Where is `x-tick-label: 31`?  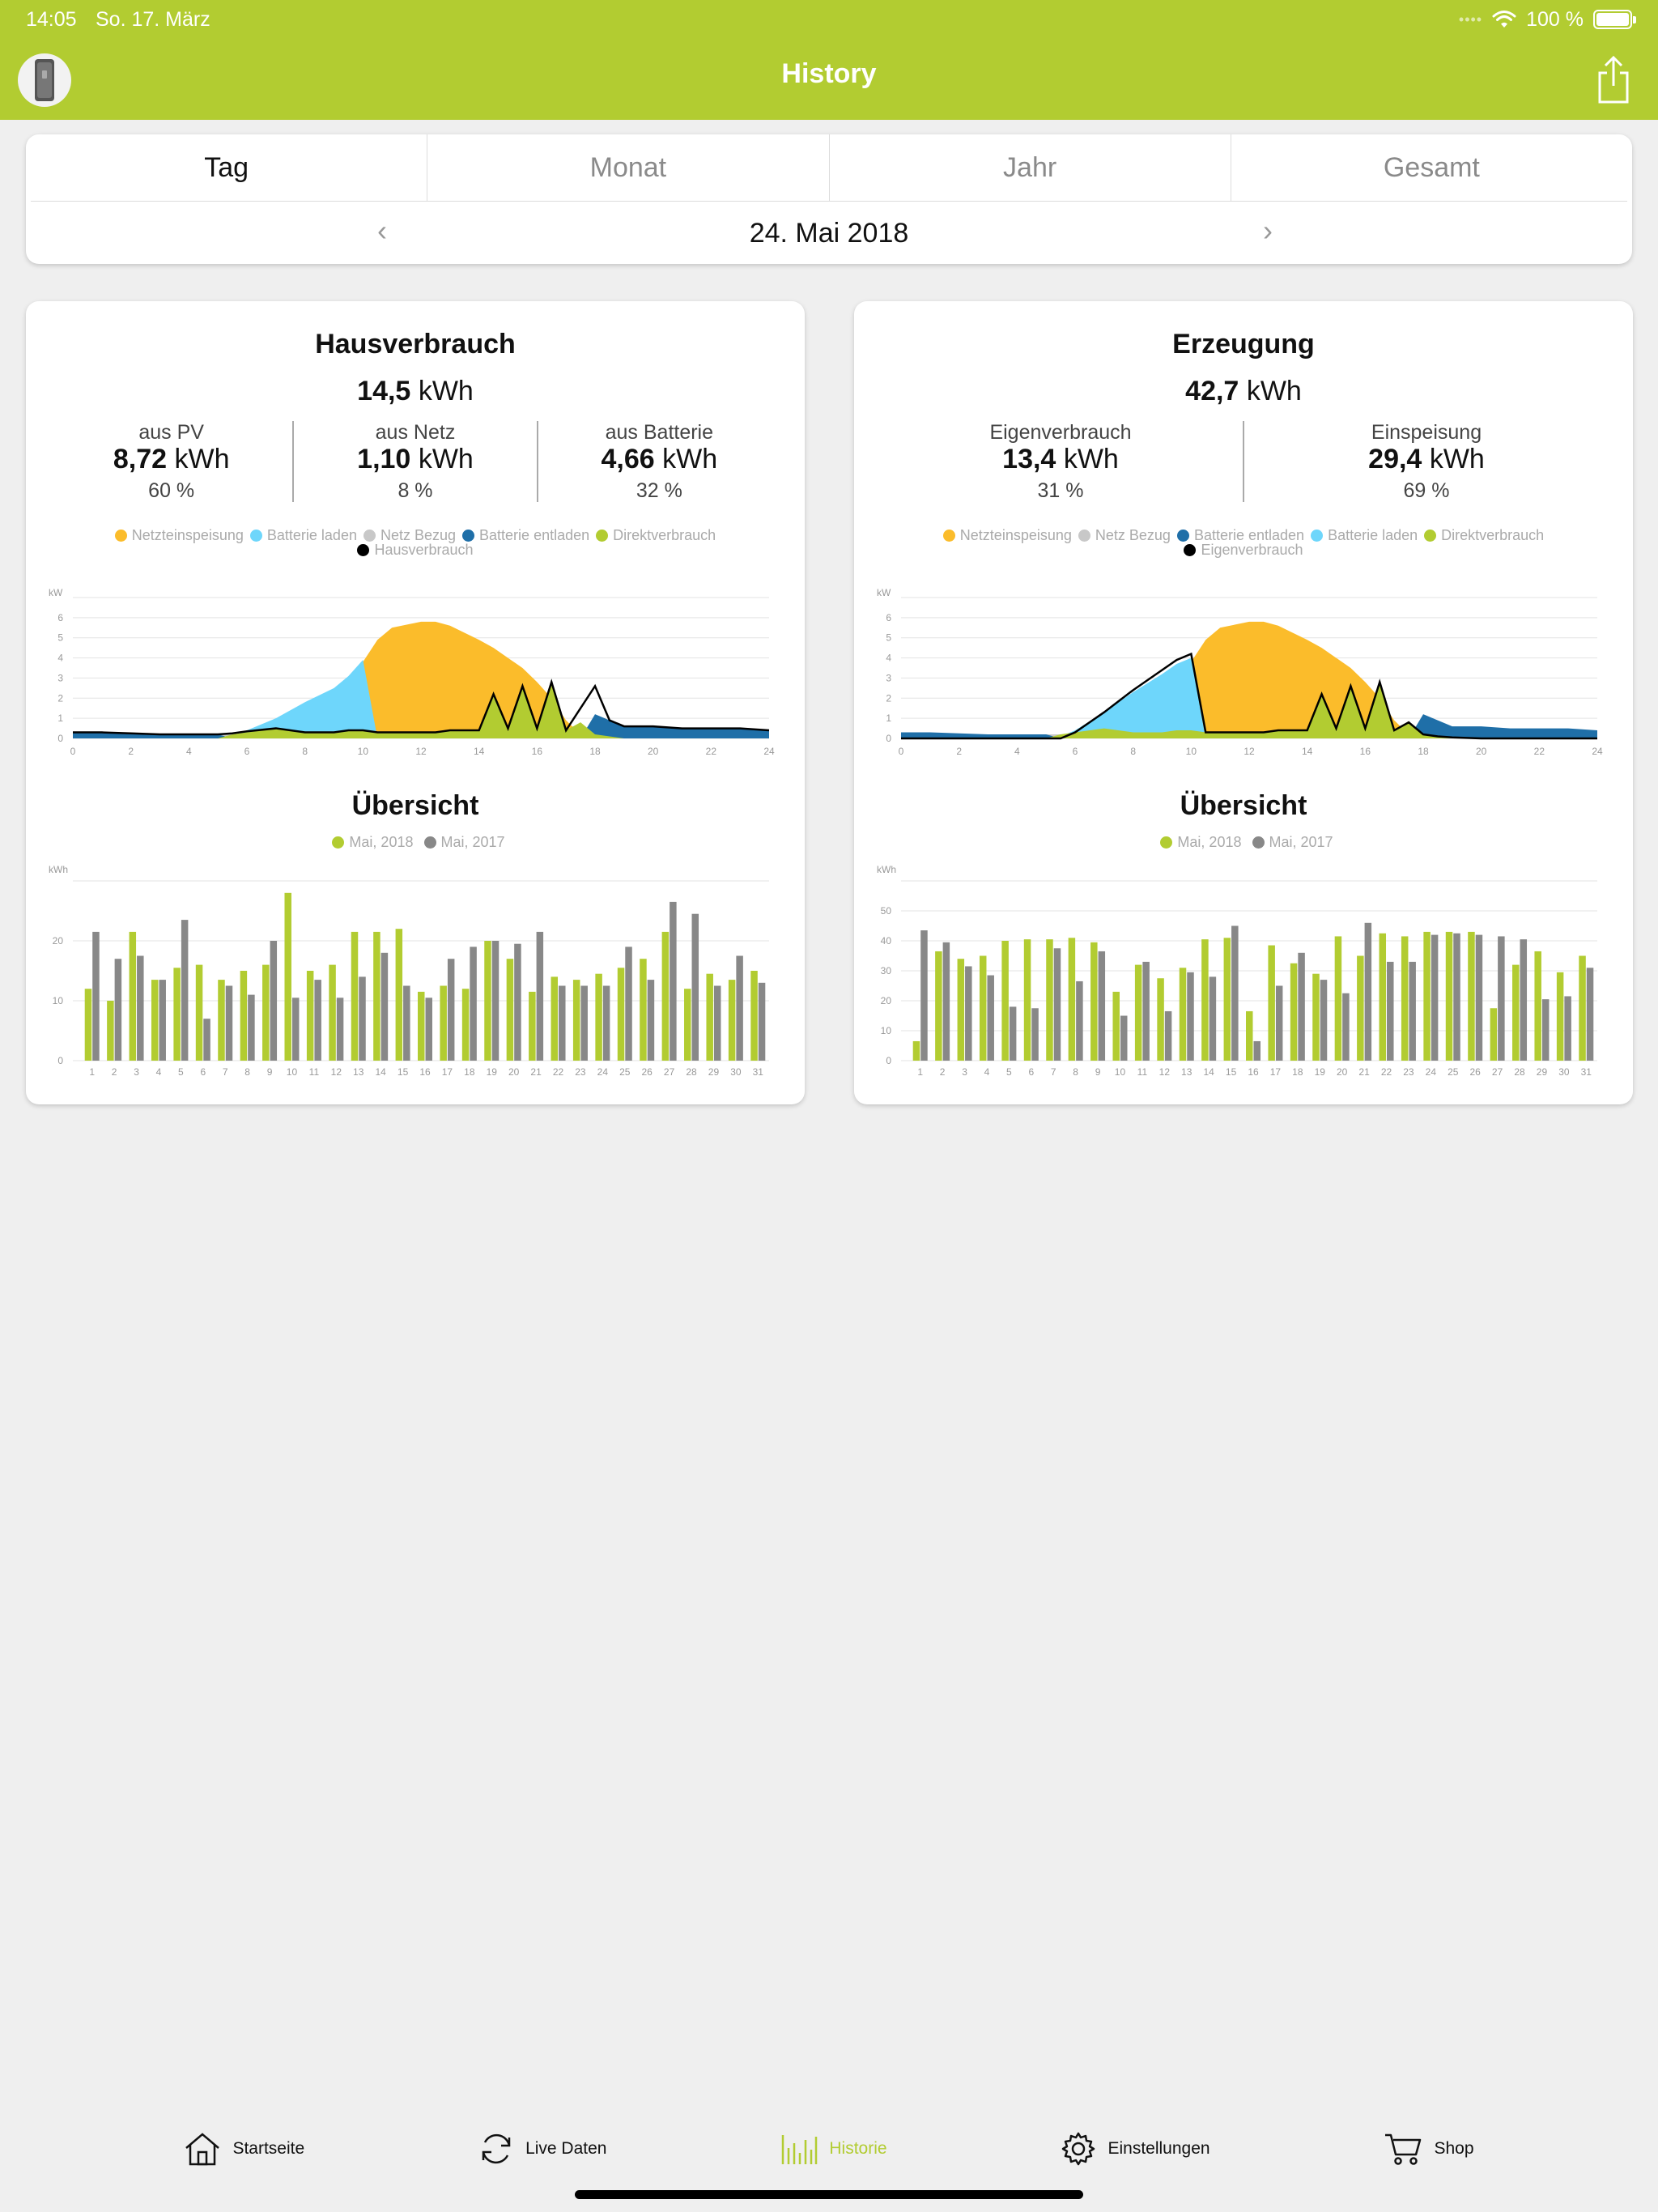
x-tick-label: 31 is located at coordinates (1586, 1072).